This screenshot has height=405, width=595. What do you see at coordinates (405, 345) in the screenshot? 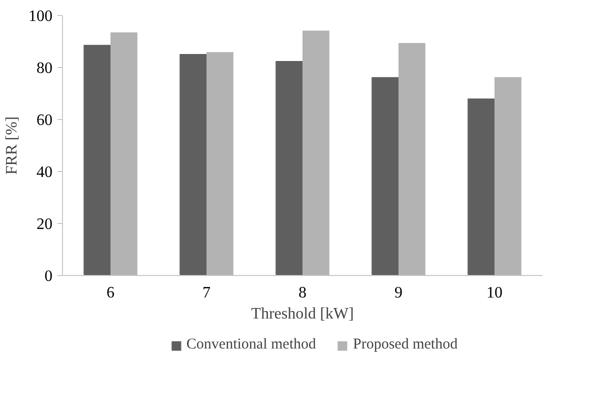
I see `legend-label: Proposed method` at bounding box center [405, 345].